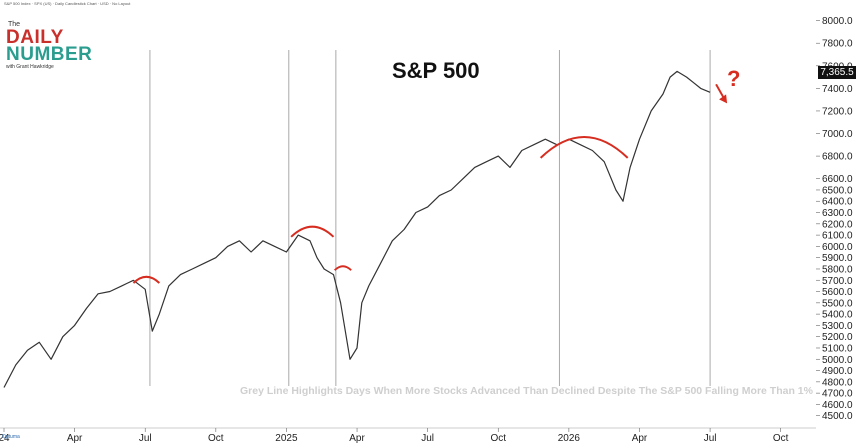 This screenshot has height=446, width=860. What do you see at coordinates (357, 438) in the screenshot?
I see `x-tick-label-5: Apr` at bounding box center [357, 438].